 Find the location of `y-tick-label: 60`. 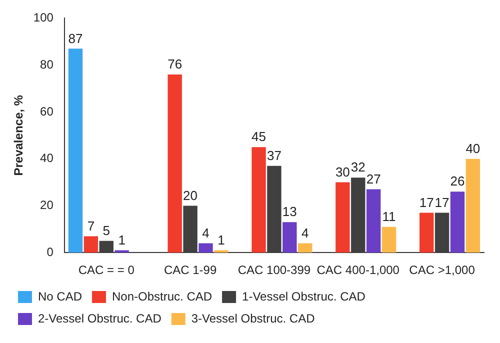

y-tick-label: 60 is located at coordinates (47, 111).